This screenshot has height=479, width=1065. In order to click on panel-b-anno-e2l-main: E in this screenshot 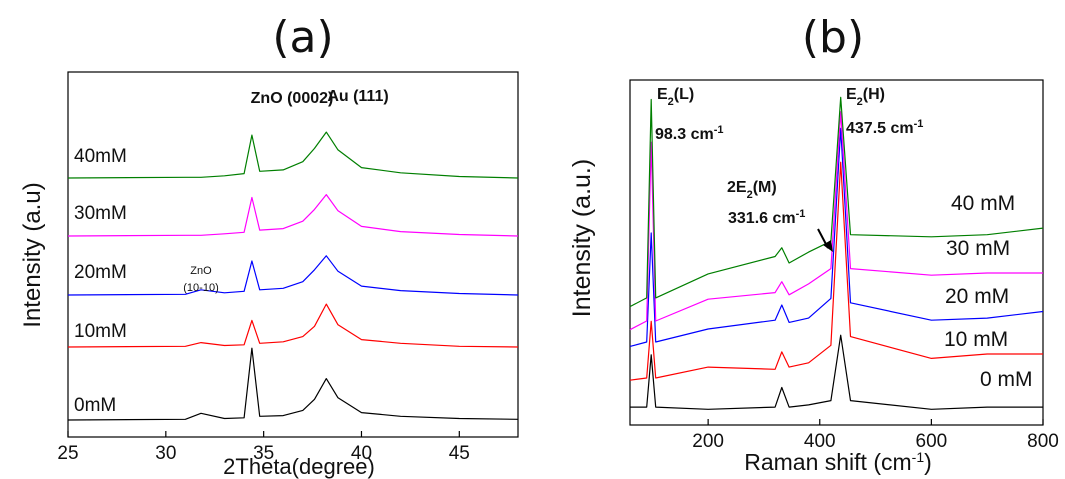, I will do `click(662, 94)`.